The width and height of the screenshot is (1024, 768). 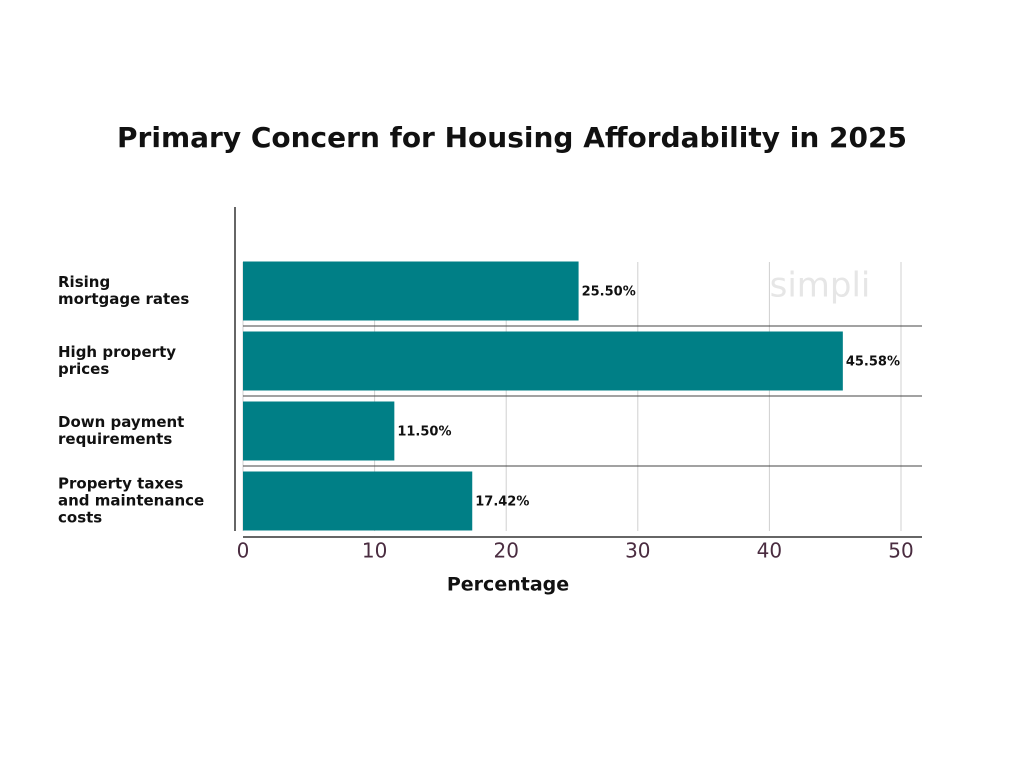 I want to click on x-tick-label: 40, so click(x=769, y=551).